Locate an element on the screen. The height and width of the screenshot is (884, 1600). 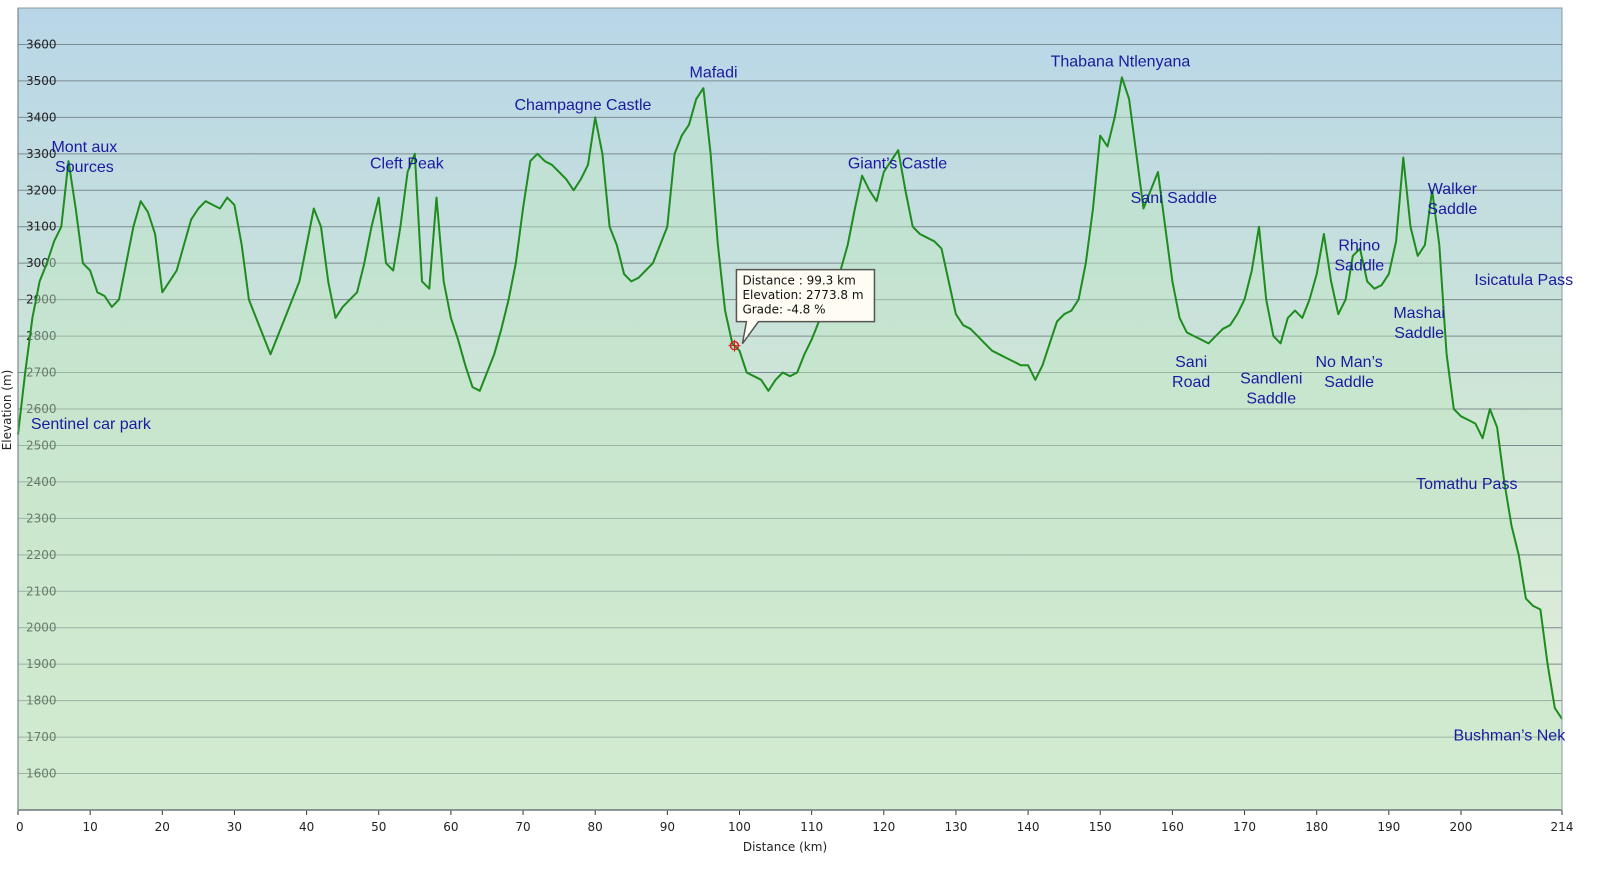
y-tick-label: 2900 is located at coordinates (41, 300).